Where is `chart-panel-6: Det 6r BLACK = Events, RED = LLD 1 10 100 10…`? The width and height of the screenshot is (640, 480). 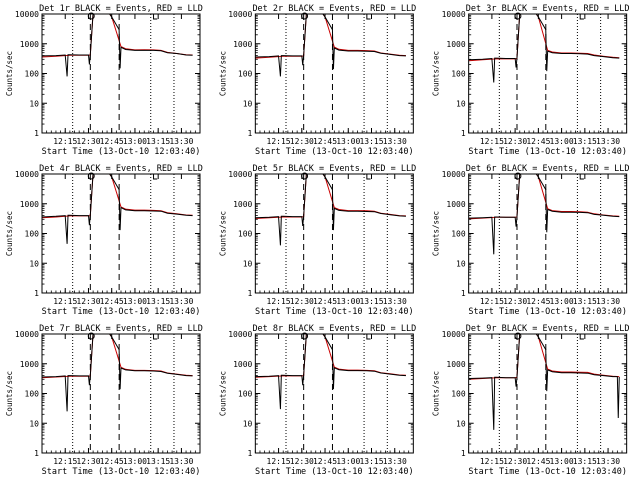 chart-panel-6: Det 6r BLACK = Events, RED = LLD 1 10 100 10… is located at coordinates (531, 240).